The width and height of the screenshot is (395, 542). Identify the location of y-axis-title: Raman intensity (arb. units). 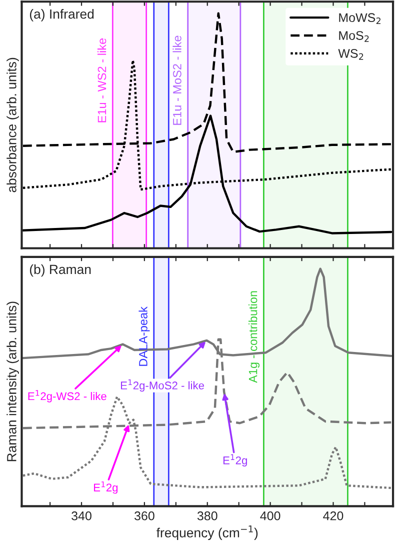
(12, 382).